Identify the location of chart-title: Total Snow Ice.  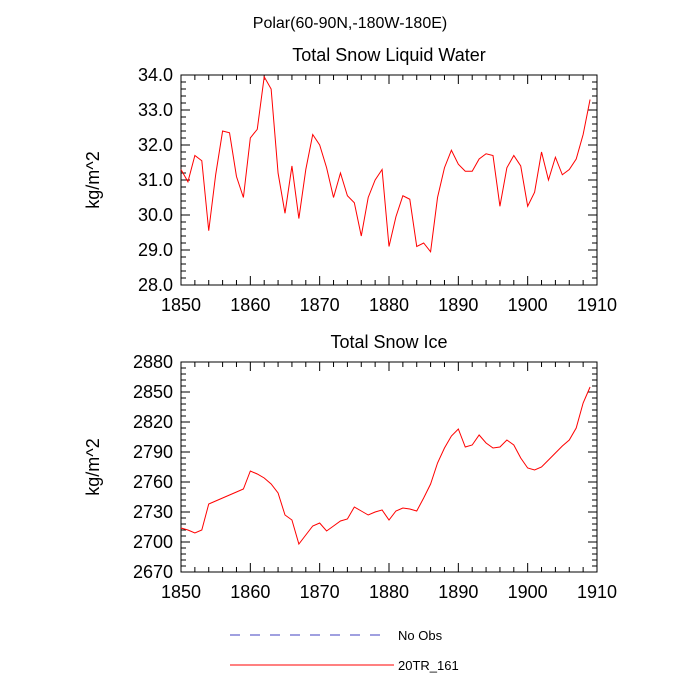
(388, 342).